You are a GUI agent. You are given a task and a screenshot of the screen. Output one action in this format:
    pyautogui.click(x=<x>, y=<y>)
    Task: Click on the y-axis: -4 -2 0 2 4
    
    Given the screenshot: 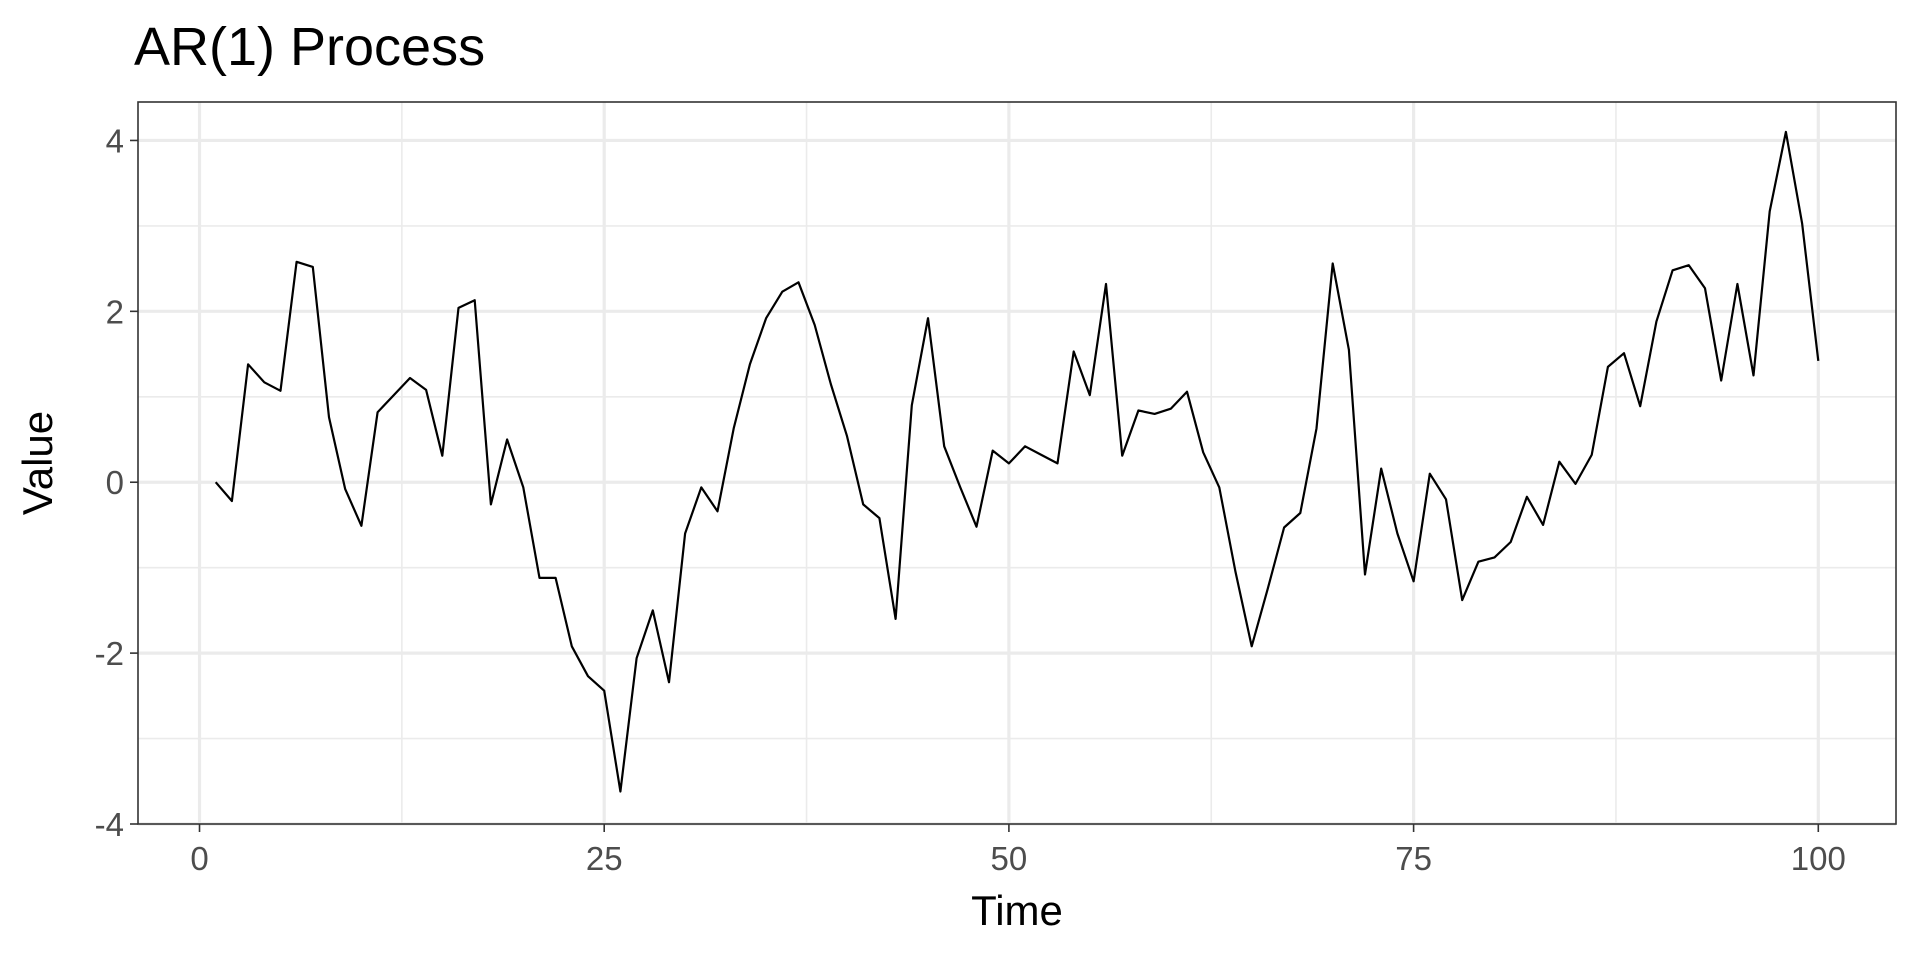 What is the action you would take?
    pyautogui.click(x=116, y=482)
    